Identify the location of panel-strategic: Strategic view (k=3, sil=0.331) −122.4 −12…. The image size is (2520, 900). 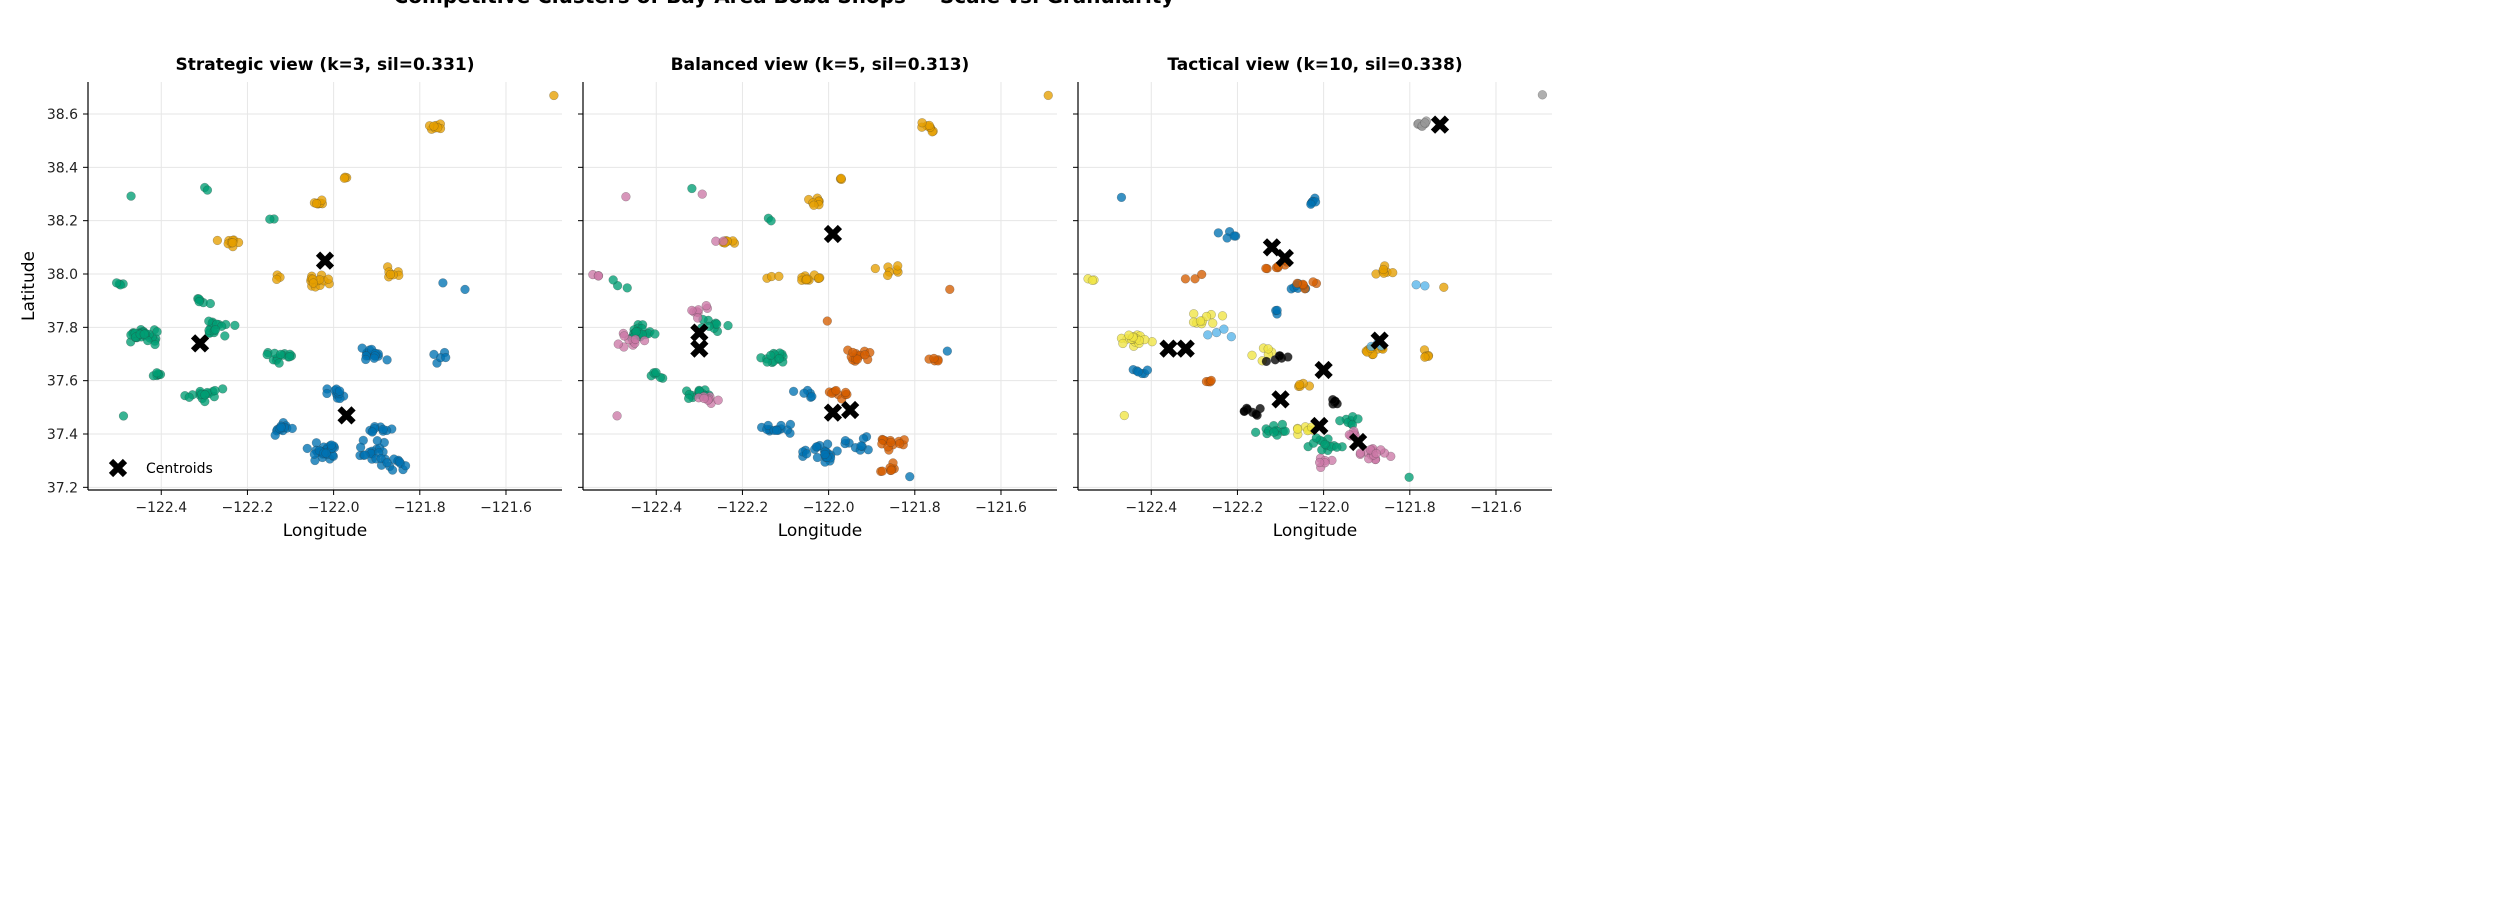
(290, 298).